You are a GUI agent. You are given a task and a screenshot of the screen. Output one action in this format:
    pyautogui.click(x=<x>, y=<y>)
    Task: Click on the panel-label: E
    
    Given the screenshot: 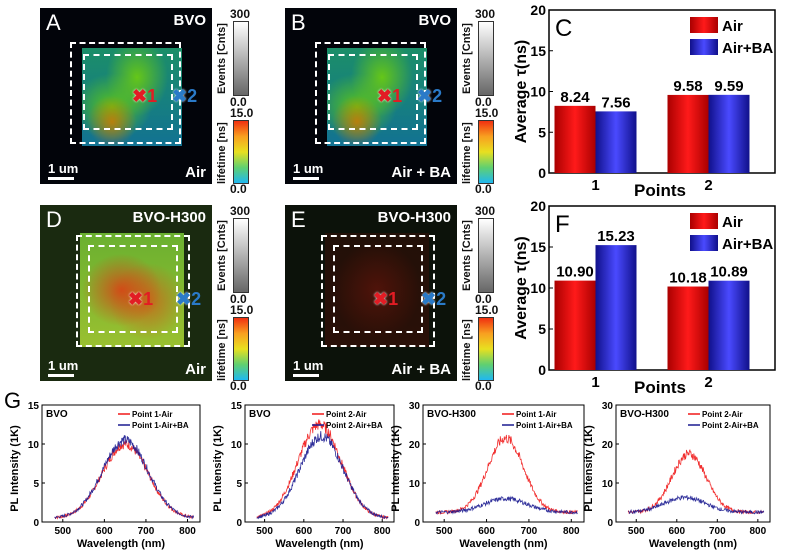 What is the action you would take?
    pyautogui.click(x=298, y=219)
    